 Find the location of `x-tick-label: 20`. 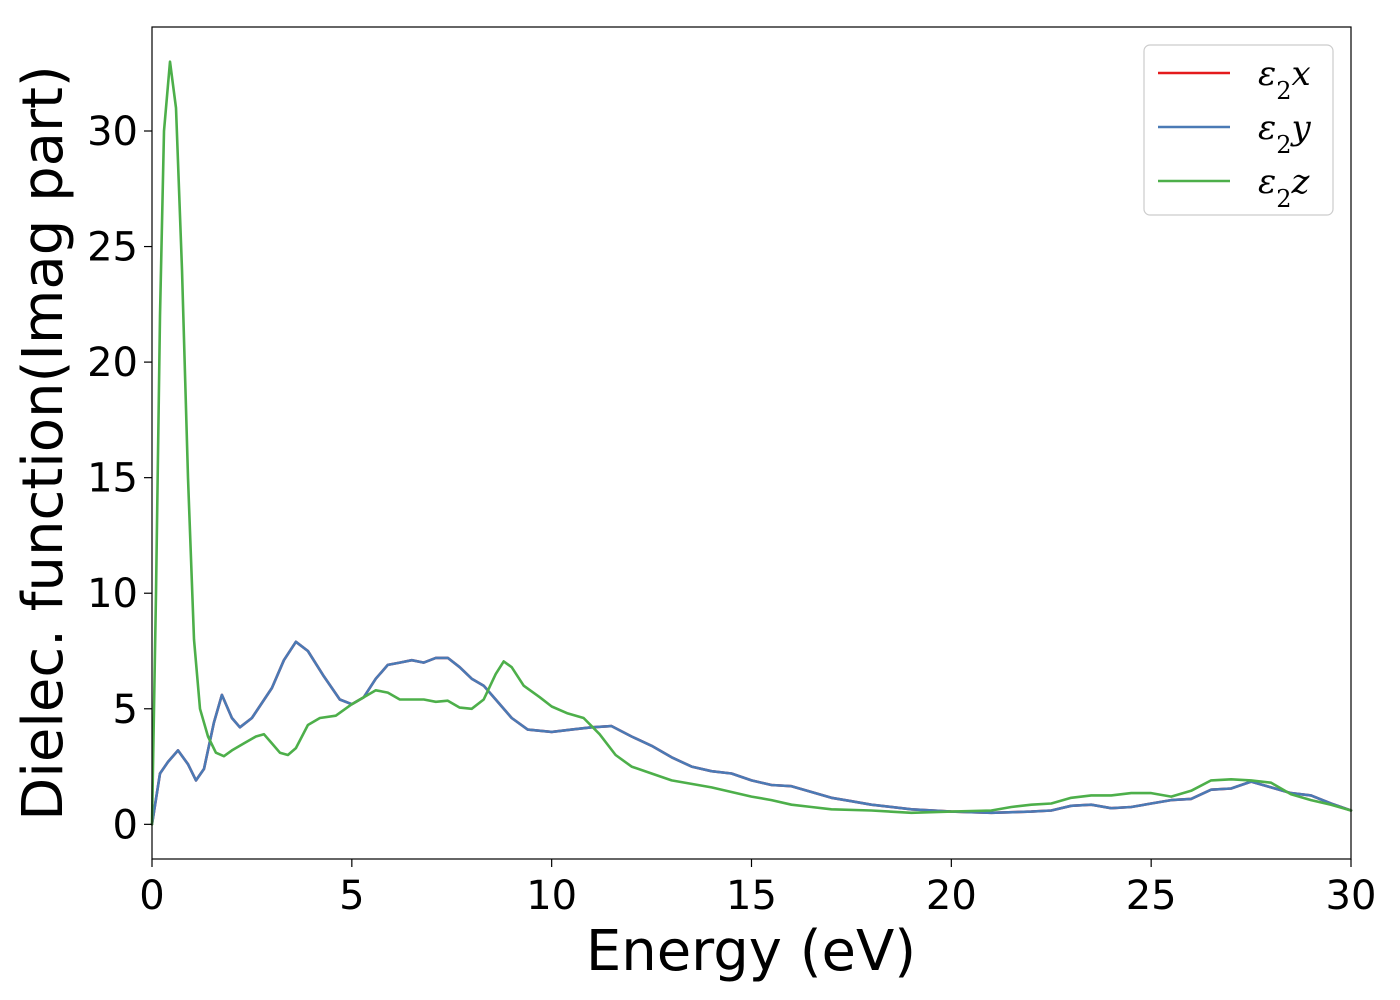

x-tick-label: 20 is located at coordinates (951, 896).